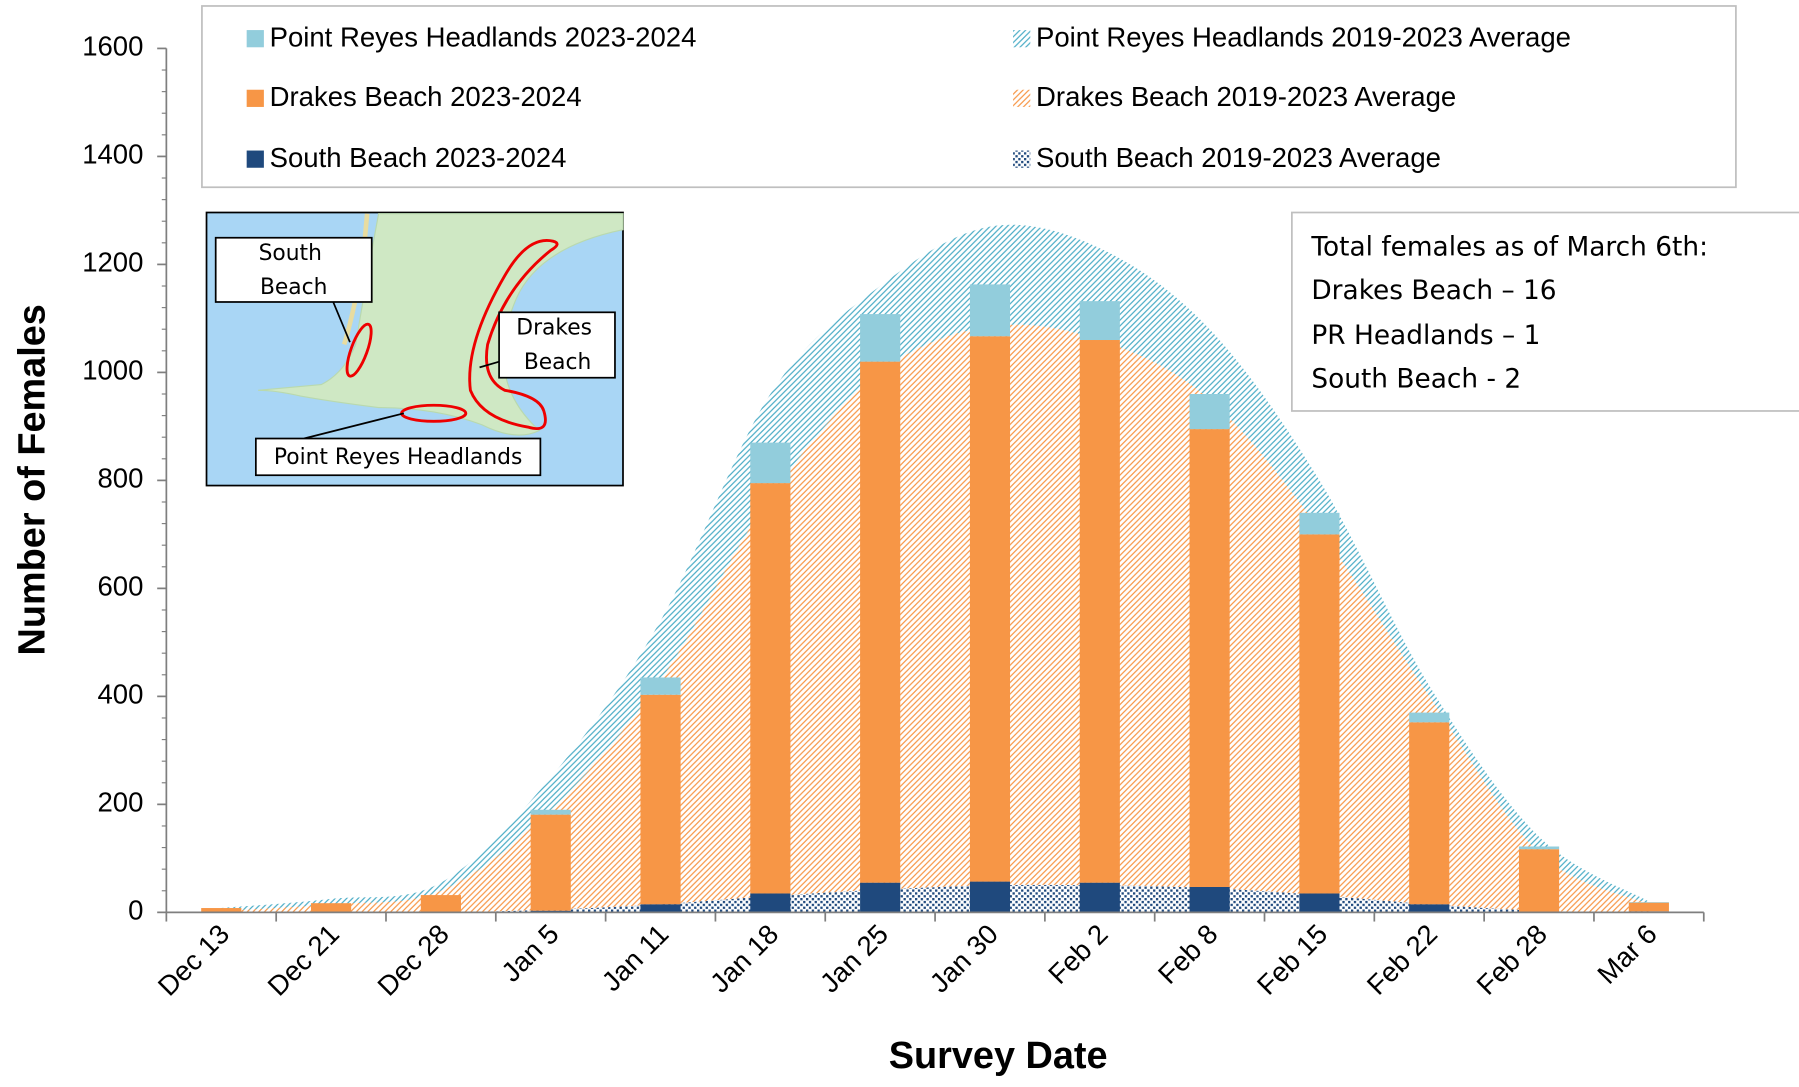 The width and height of the screenshot is (1799, 1087). Describe the element at coordinates (935, 898) in the screenshot. I see `average-area` at that location.